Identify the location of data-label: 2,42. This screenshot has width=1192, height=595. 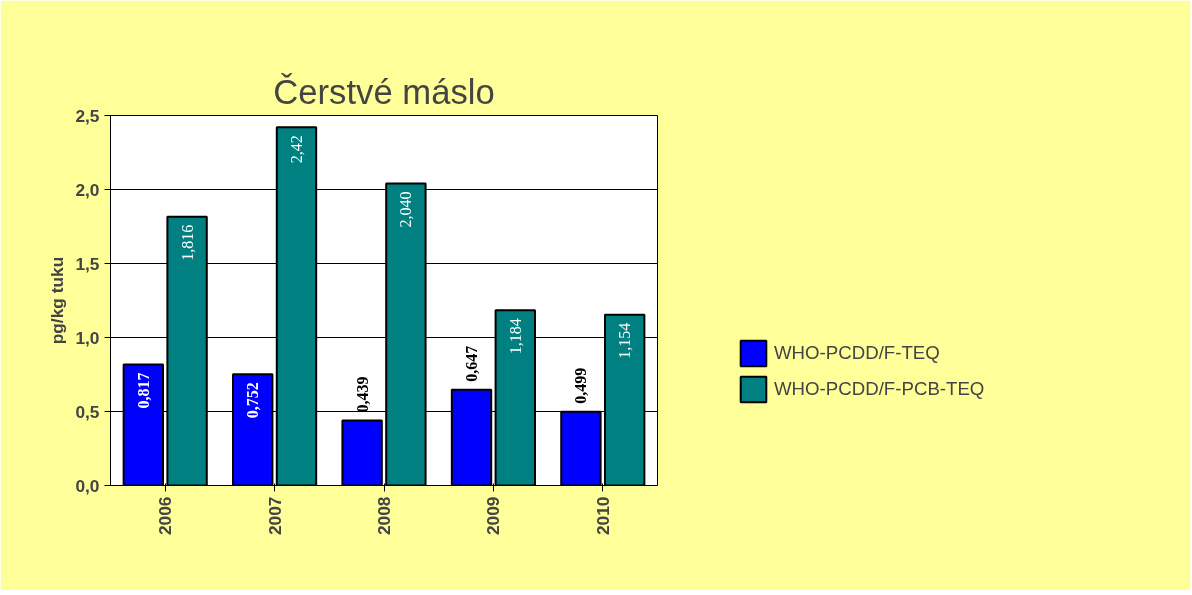
(296, 149).